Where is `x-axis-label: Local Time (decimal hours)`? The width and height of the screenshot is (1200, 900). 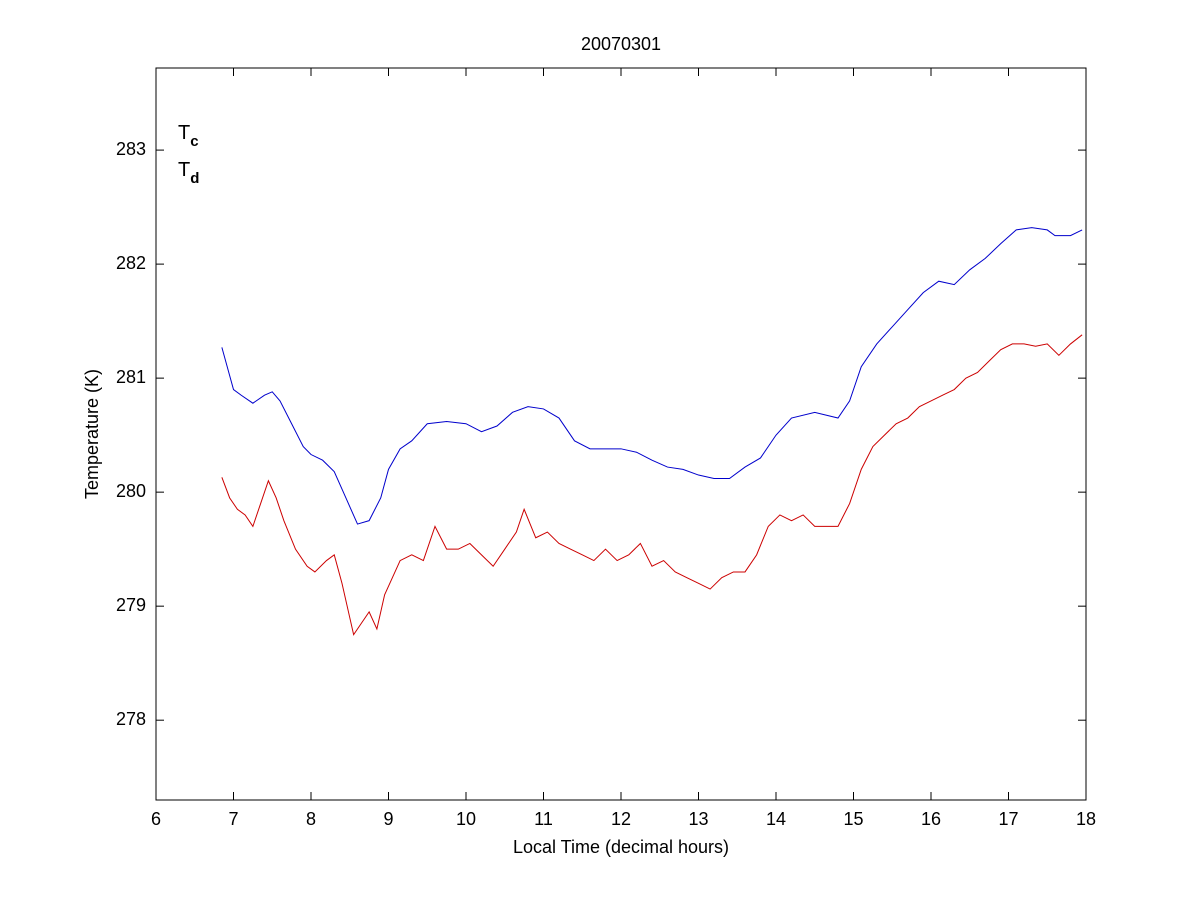 x-axis-label: Local Time (decimal hours) is located at coordinates (621, 847).